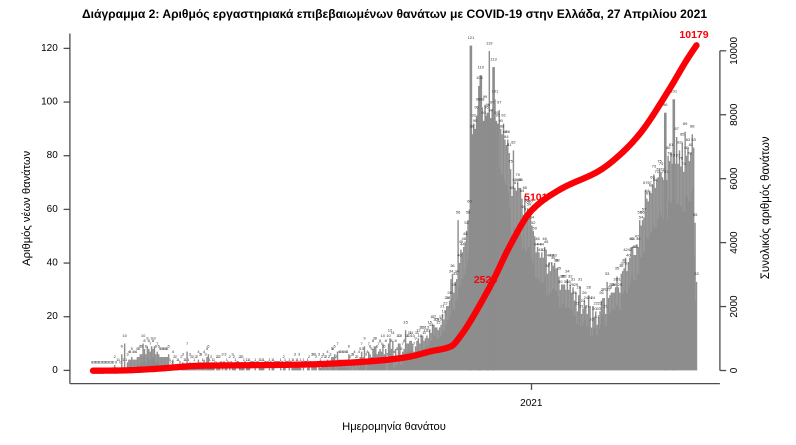 The width and height of the screenshot is (796, 445). What do you see at coordinates (566, 281) in the screenshot?
I see `svg-text: 30` at bounding box center [566, 281].